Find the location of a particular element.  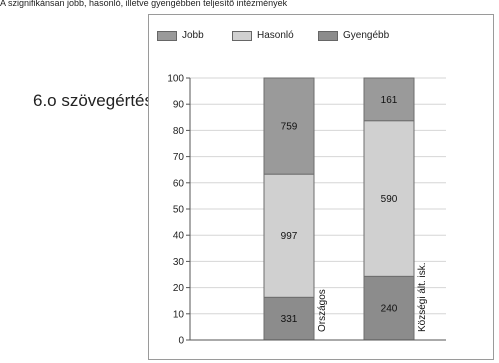

y-tick-label: 100 is located at coordinates (175, 79).